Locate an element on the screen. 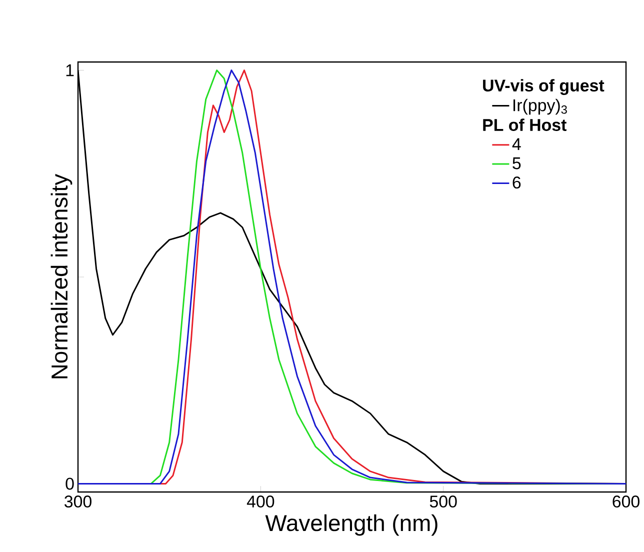 The width and height of the screenshot is (644, 552). x-tick-label: 300 is located at coordinates (78, 502).